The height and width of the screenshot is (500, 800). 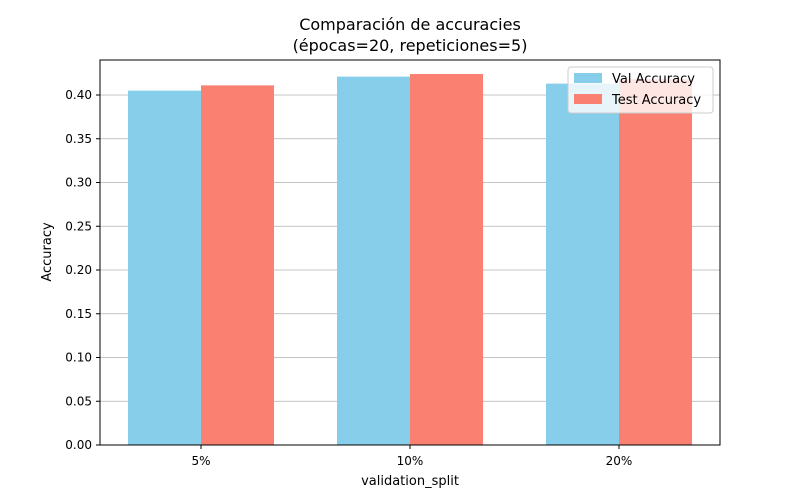 What do you see at coordinates (78, 95) in the screenshot?
I see `y-tick-label: 0.40` at bounding box center [78, 95].